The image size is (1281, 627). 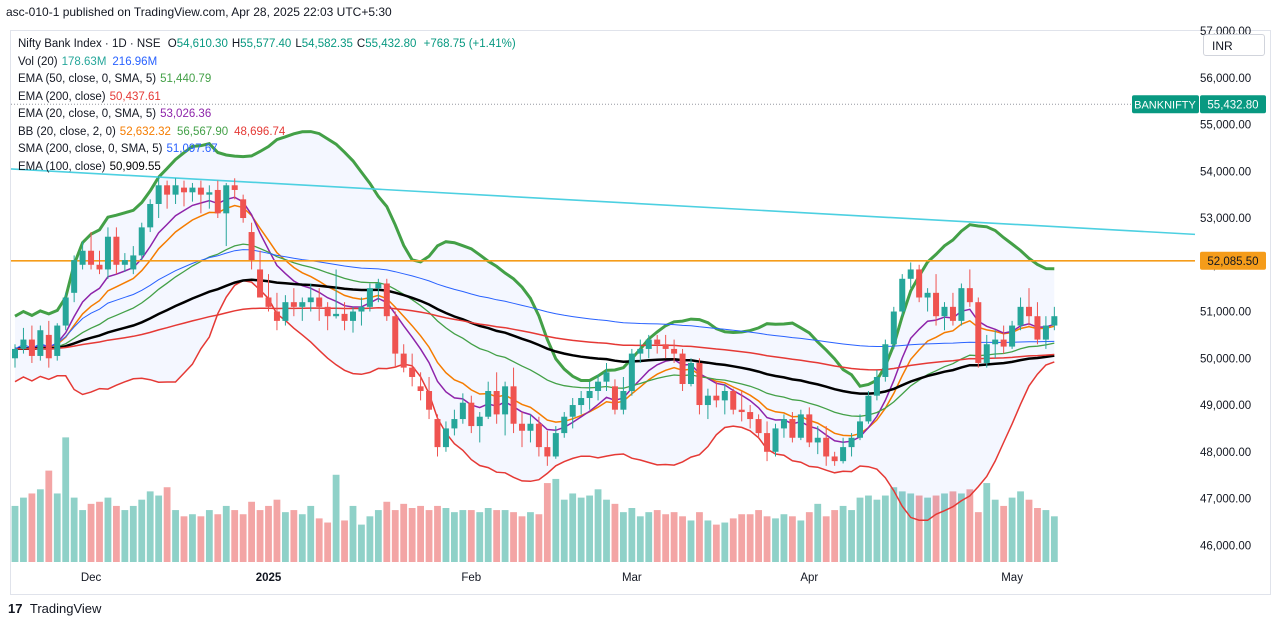 I want to click on indicator-value: 51,097.67, so click(x=192, y=149).